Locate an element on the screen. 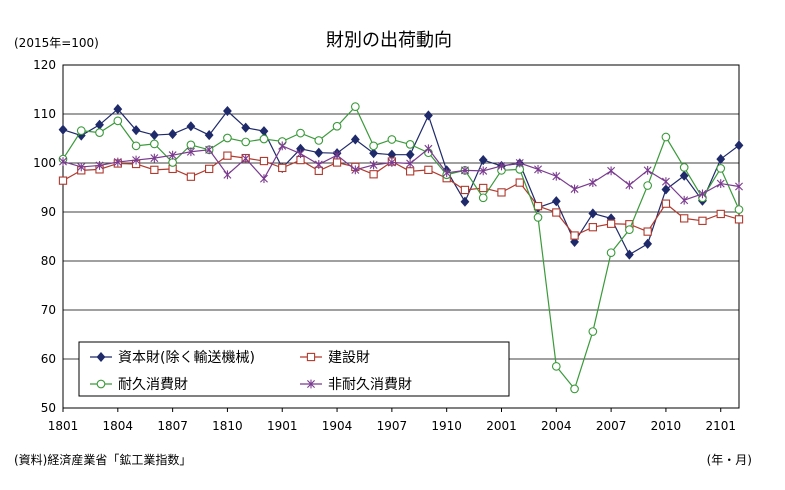  series-2-line is located at coordinates (401, 196).